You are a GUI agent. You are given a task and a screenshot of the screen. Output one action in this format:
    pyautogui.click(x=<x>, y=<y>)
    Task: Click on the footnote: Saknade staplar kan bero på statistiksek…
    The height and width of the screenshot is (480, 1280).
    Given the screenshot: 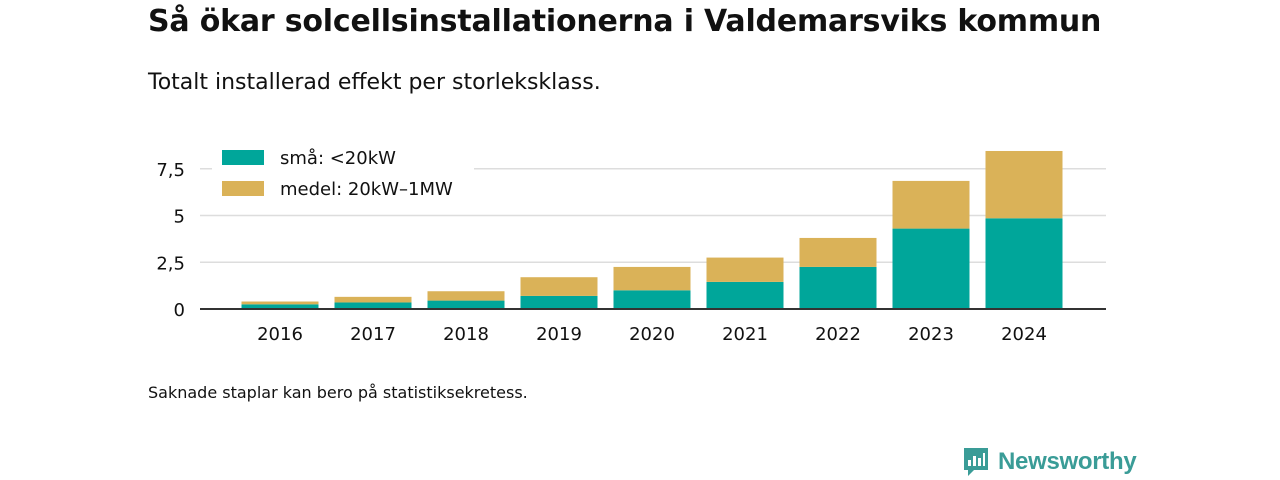 What is the action you would take?
    pyautogui.click(x=338, y=392)
    